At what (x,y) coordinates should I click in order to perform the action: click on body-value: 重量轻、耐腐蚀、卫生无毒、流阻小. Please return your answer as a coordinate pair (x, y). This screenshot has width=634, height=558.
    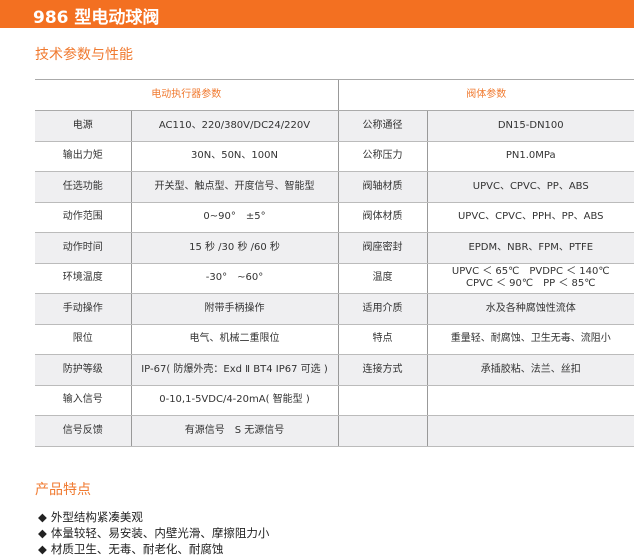
    Looking at the image, I should click on (530, 339).